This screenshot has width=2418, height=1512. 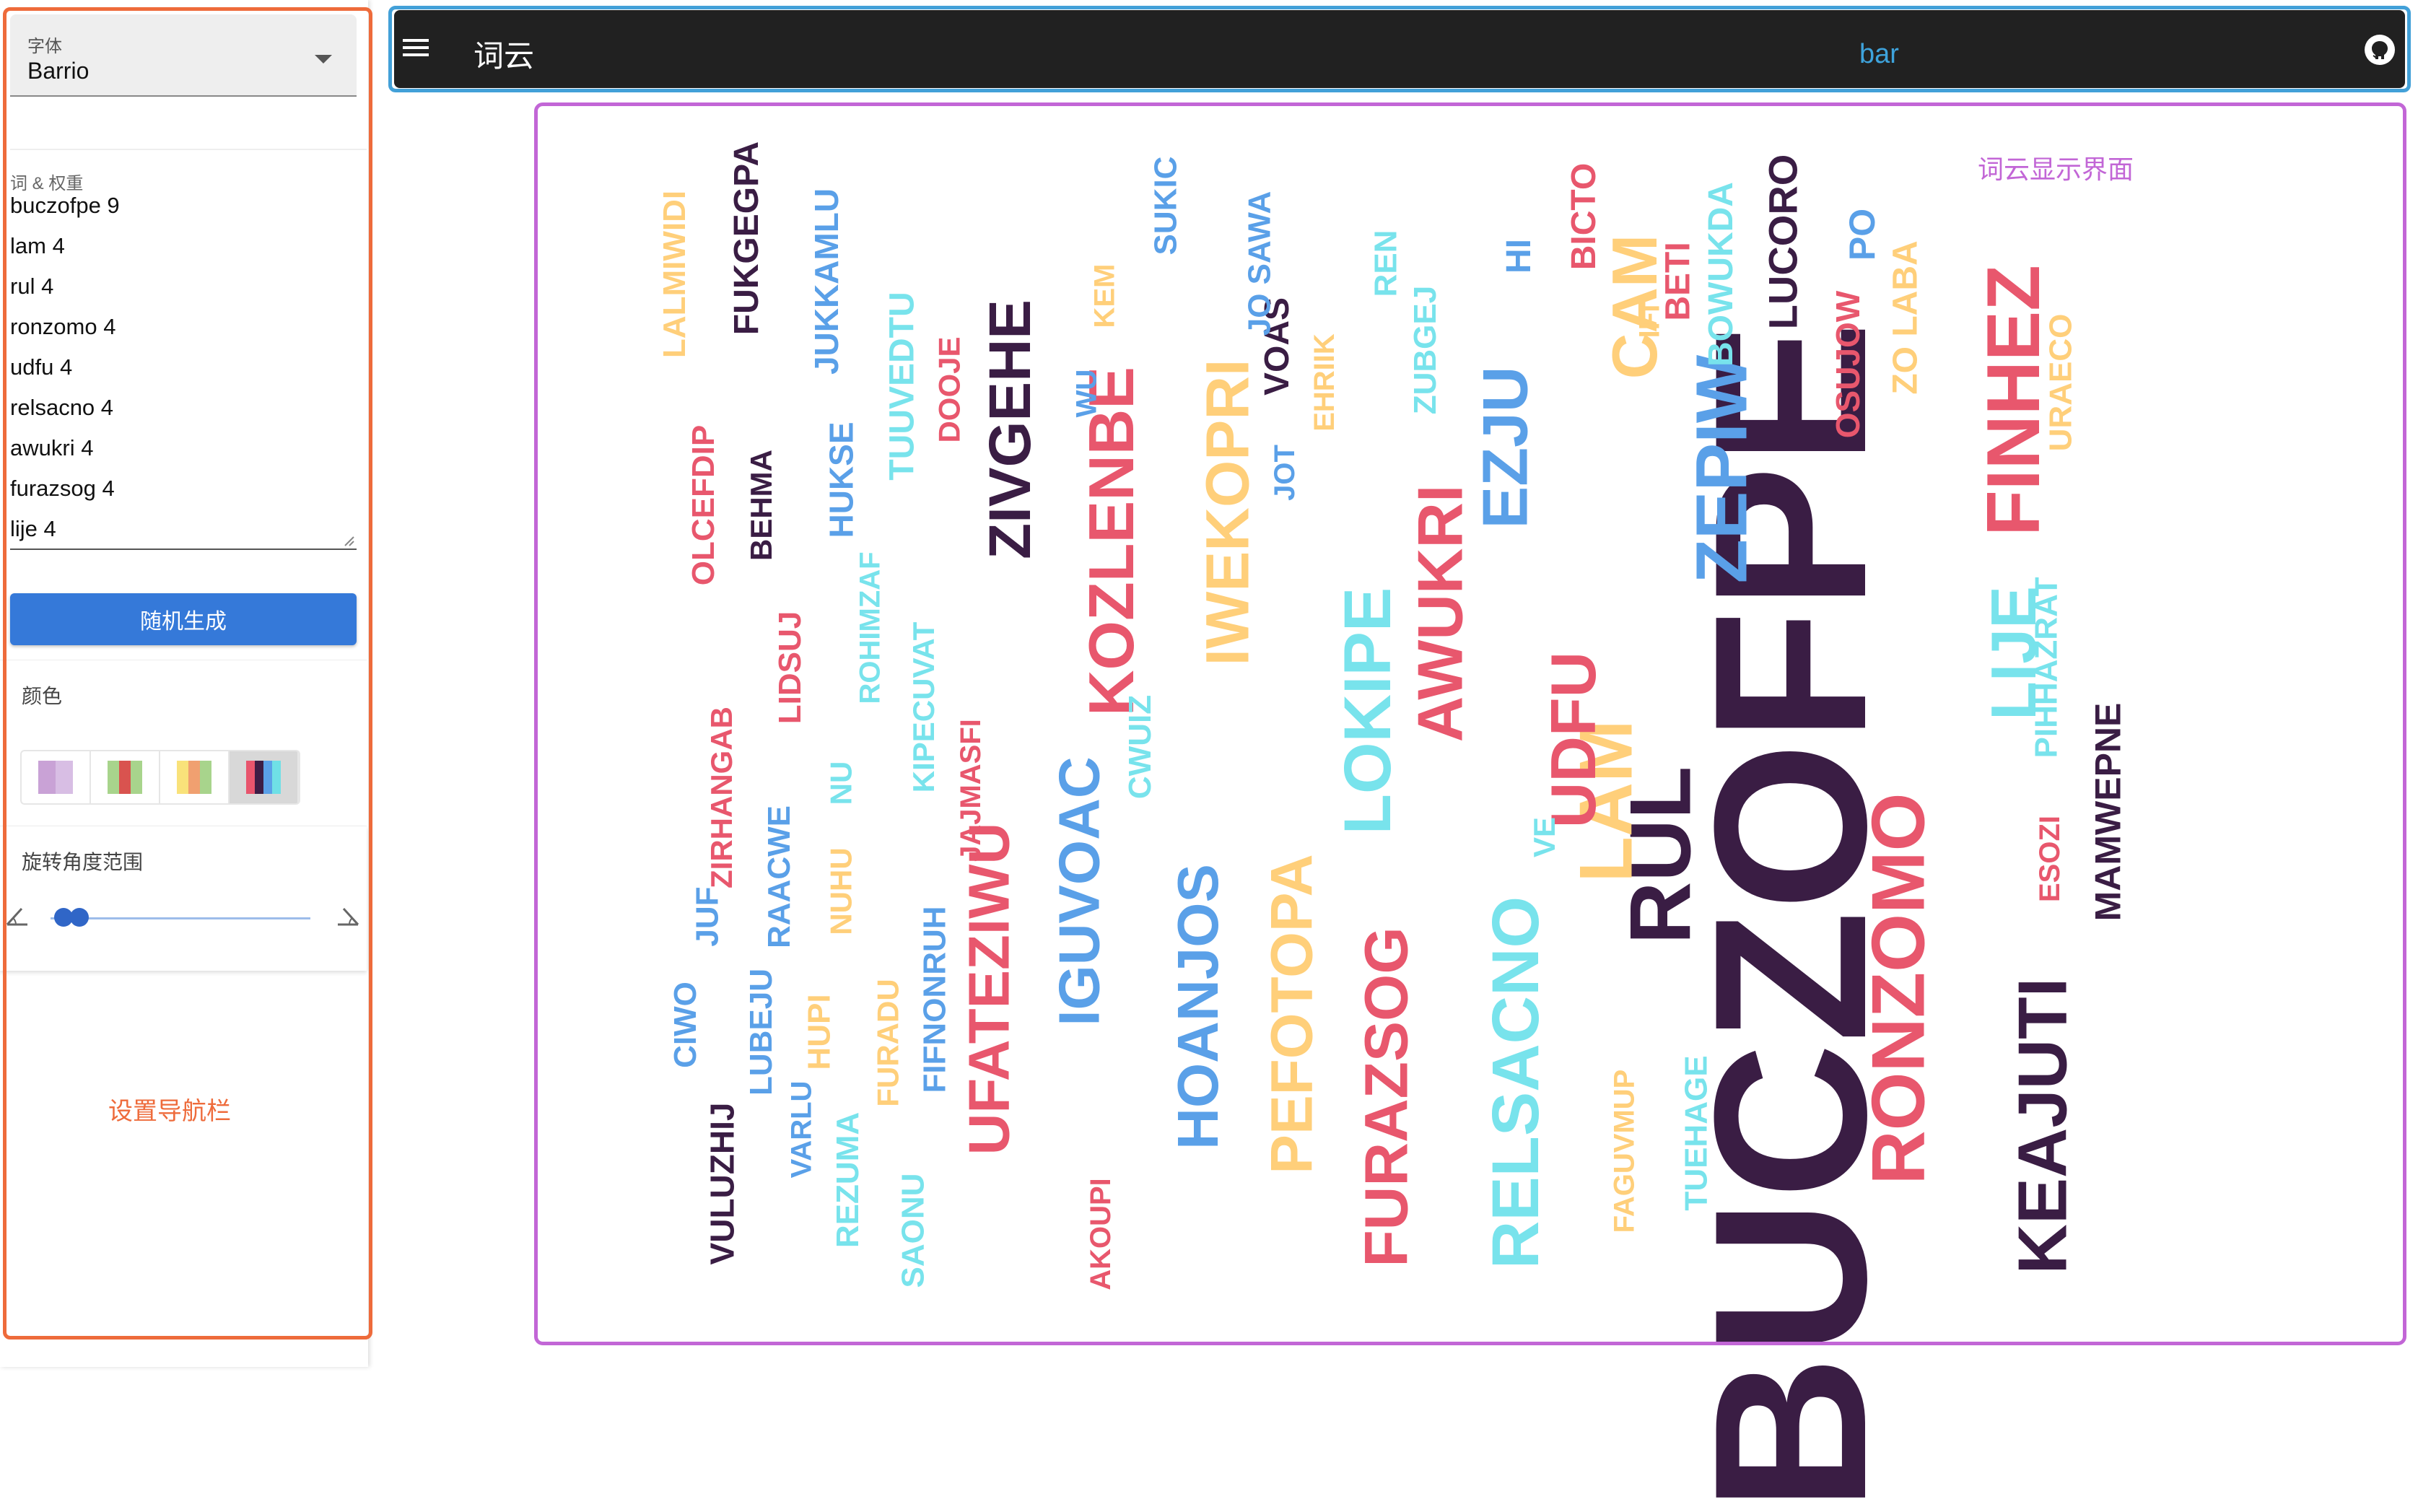 I want to click on cloud-annotation-label: 词云显示界面, so click(x=2056, y=169).